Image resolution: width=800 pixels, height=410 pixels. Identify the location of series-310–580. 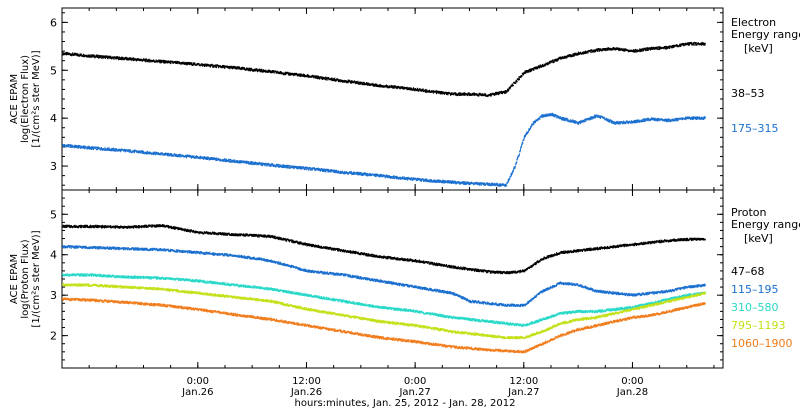
(384, 300).